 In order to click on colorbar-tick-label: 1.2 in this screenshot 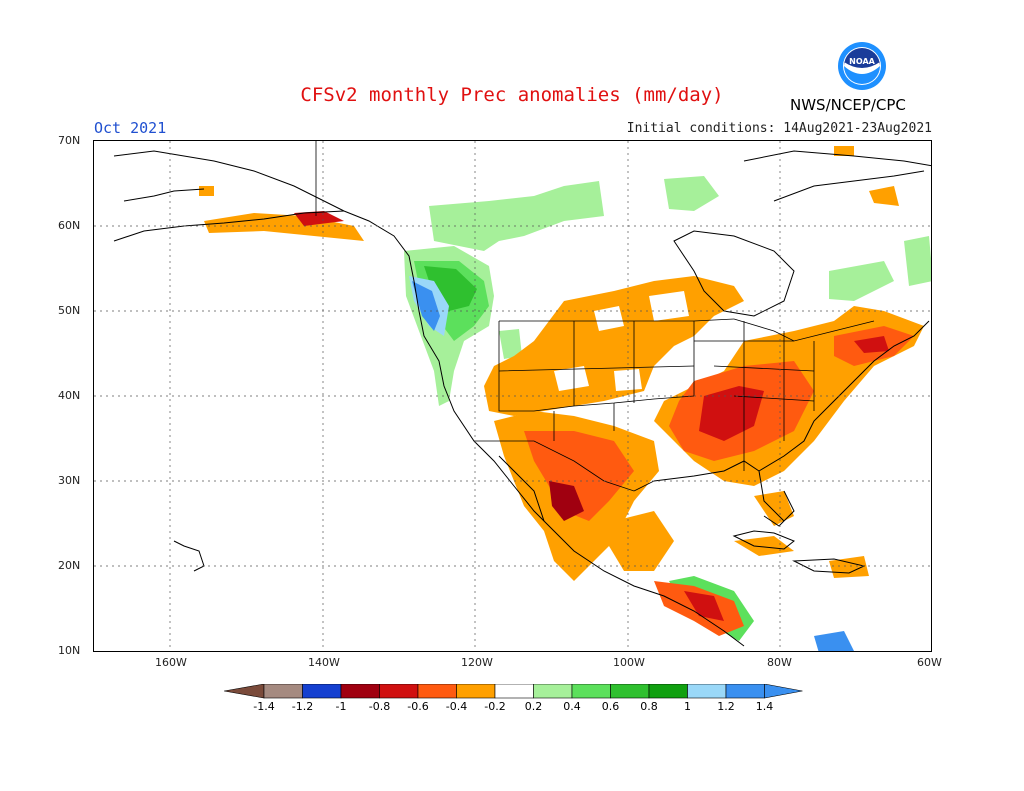, I will do `click(726, 706)`.